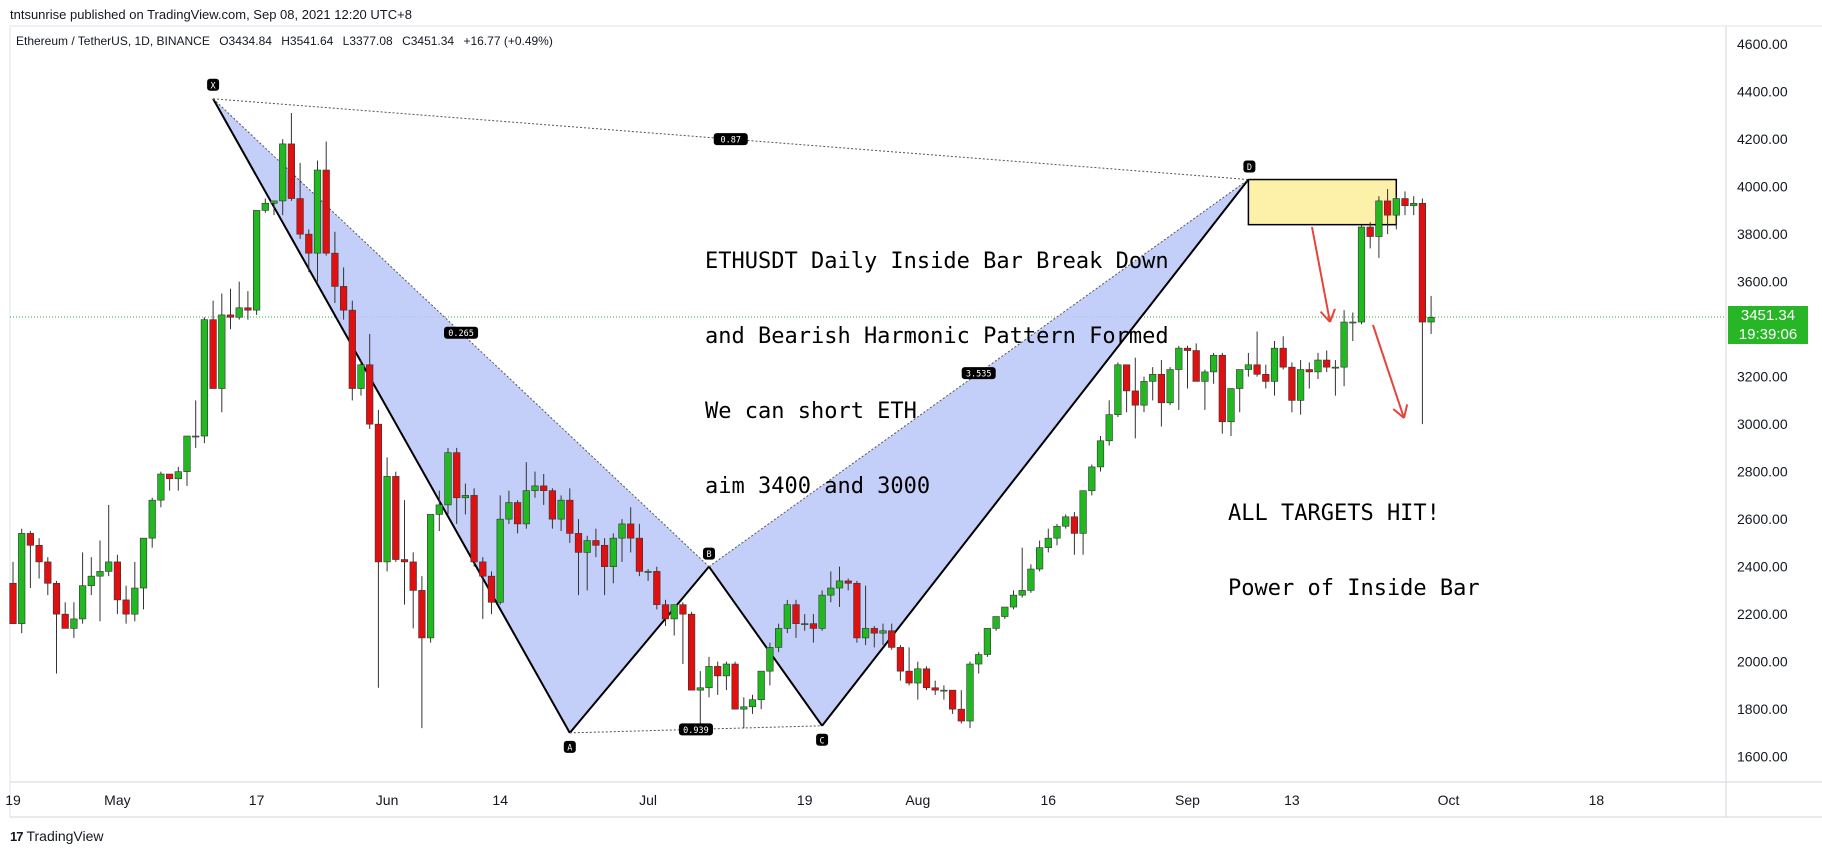  I want to click on point-label-b-bg, so click(709, 553).